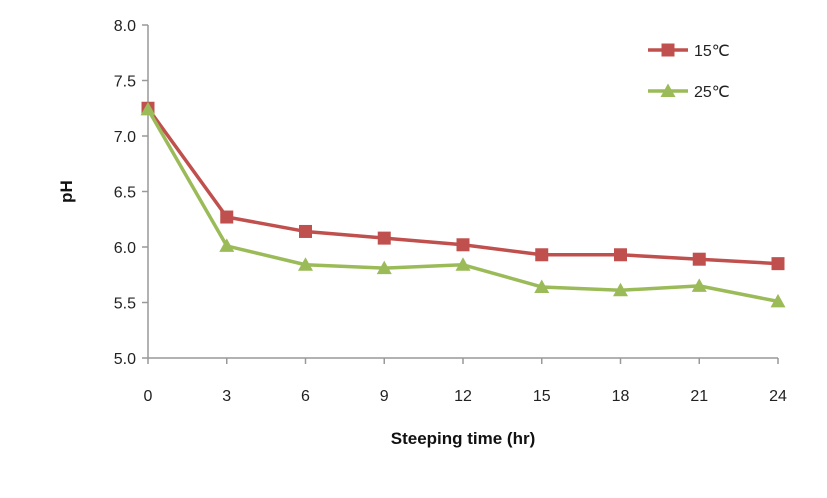 This screenshot has height=498, width=827. Describe the element at coordinates (125, 248) in the screenshot. I see `y-tick-label: 6.0` at that location.